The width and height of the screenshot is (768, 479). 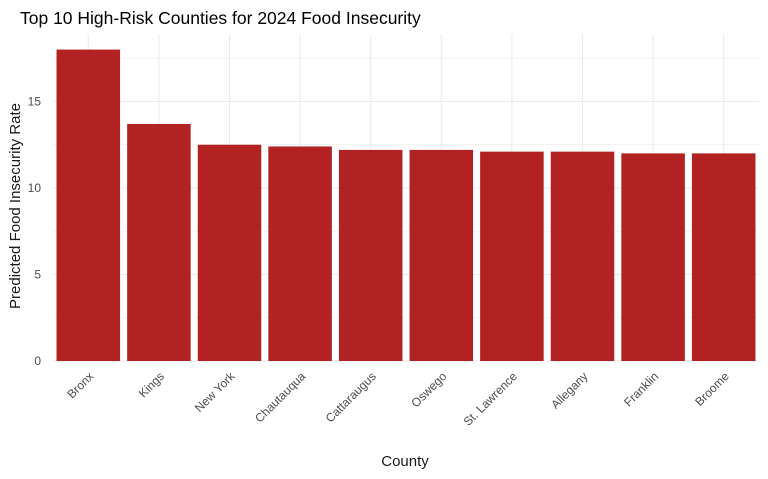 What do you see at coordinates (280, 397) in the screenshot?
I see `x-tick-label: Chautauqua` at bounding box center [280, 397].